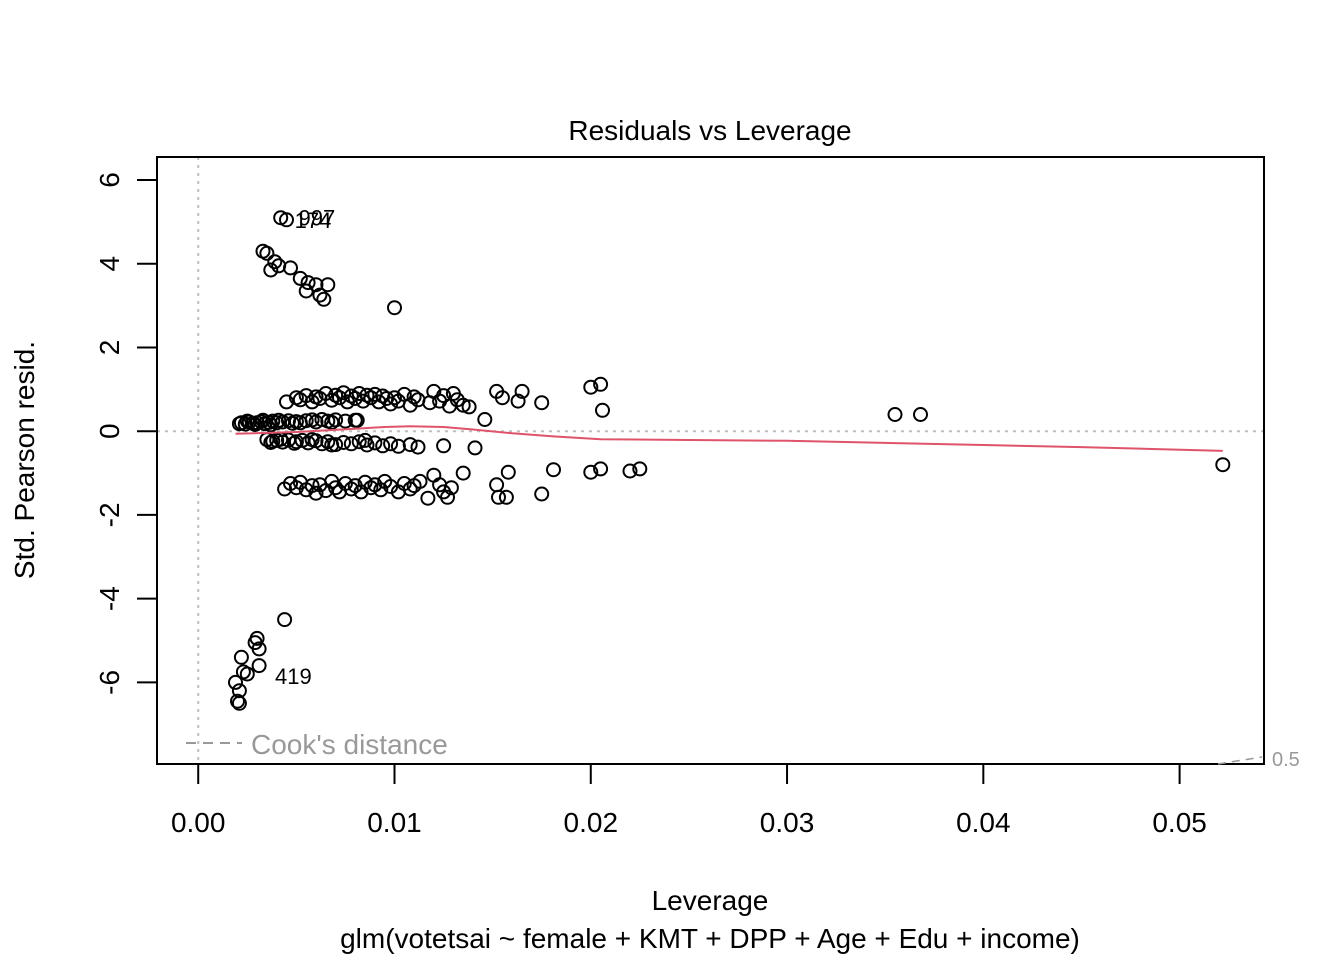  What do you see at coordinates (1179, 822) in the screenshot?
I see `x-tick-label: 0.05` at bounding box center [1179, 822].